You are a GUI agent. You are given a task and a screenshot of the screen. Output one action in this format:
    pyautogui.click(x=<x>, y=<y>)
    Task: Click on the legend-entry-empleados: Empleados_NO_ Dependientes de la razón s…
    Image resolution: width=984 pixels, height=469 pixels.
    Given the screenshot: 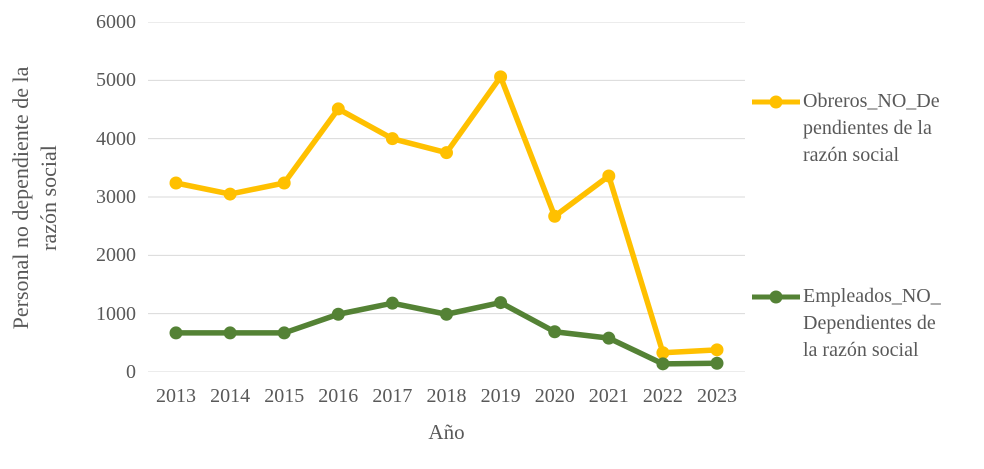 What is the action you would take?
    pyautogui.click(x=846, y=323)
    